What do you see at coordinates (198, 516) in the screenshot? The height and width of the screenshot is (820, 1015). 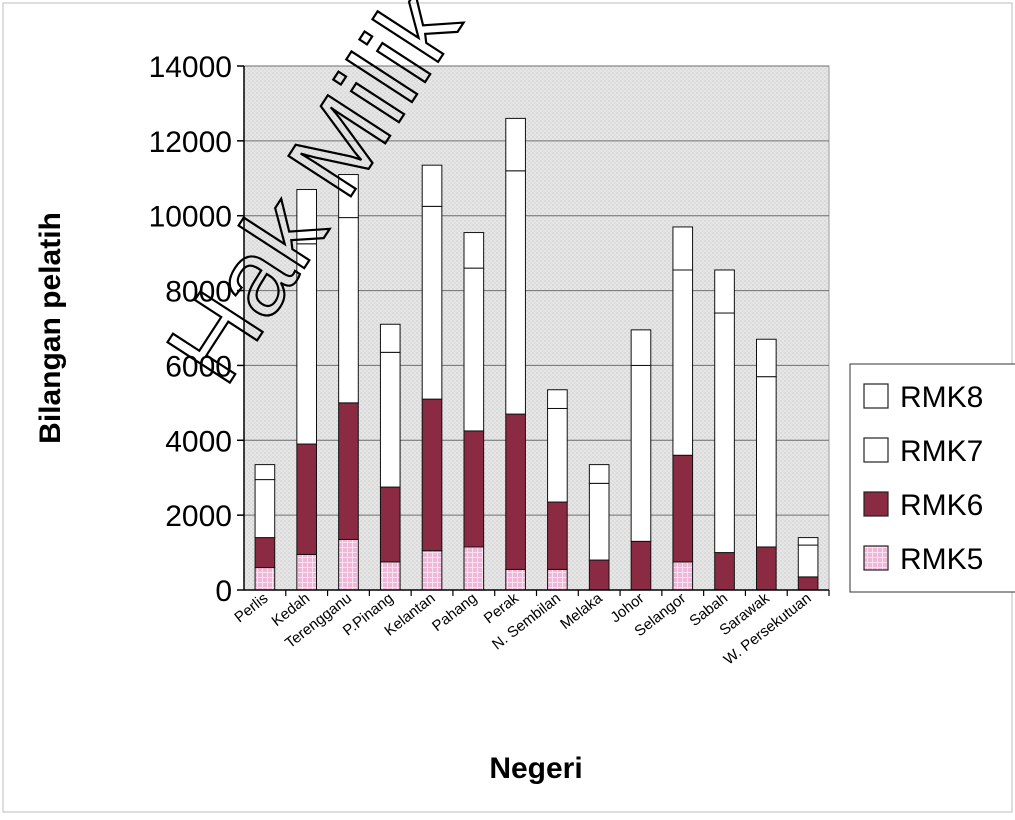 I see `y-tick-label: 2000` at bounding box center [198, 516].